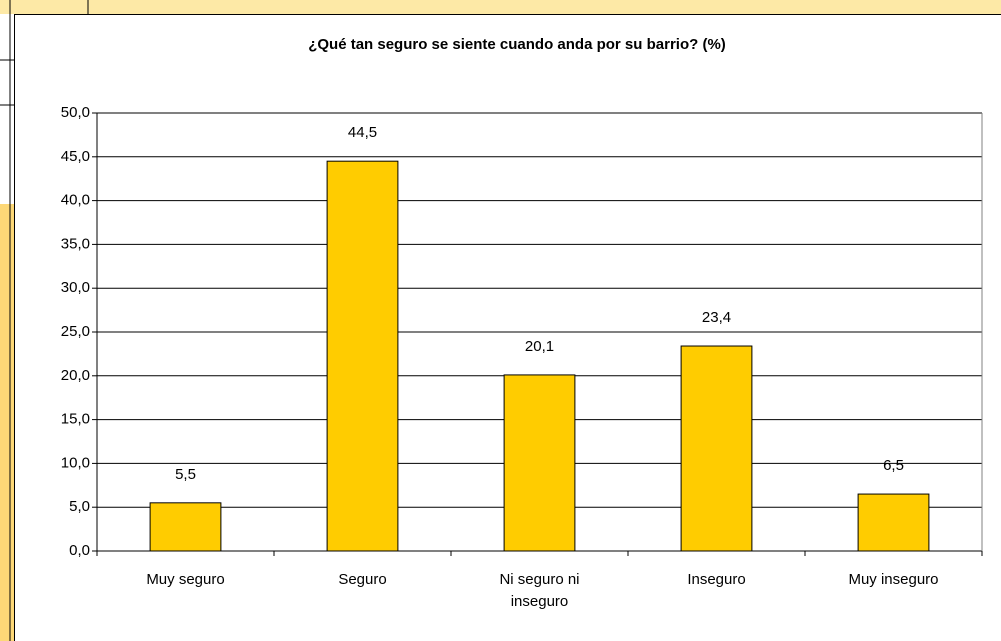 The image size is (1001, 641). Describe the element at coordinates (539, 590) in the screenshot. I see `x-tick-label: Ni seguro ni inseguro` at that location.